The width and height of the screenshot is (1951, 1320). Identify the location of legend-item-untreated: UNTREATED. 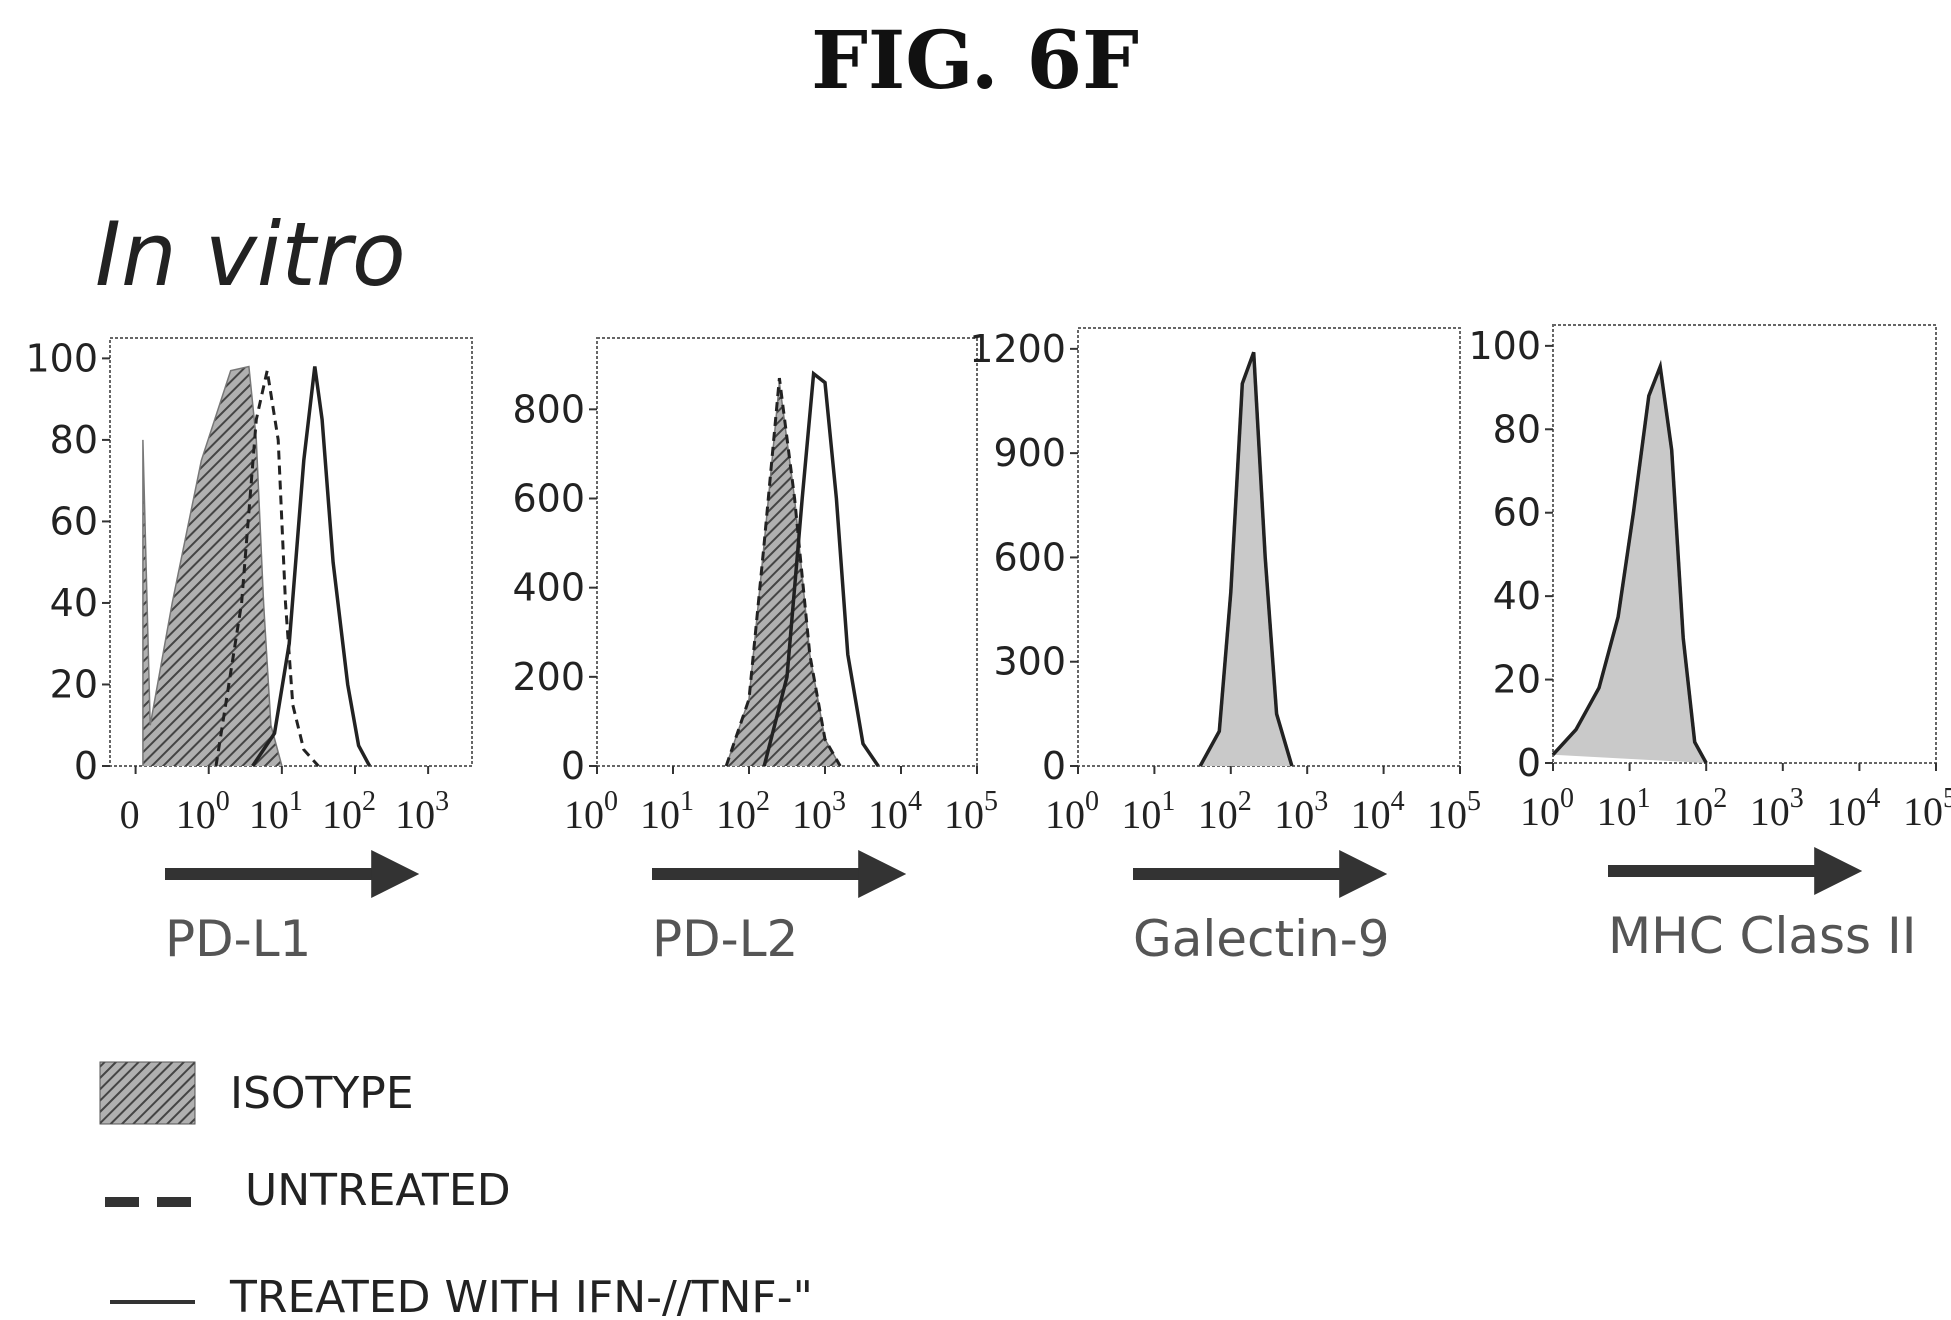
(308, 1190).